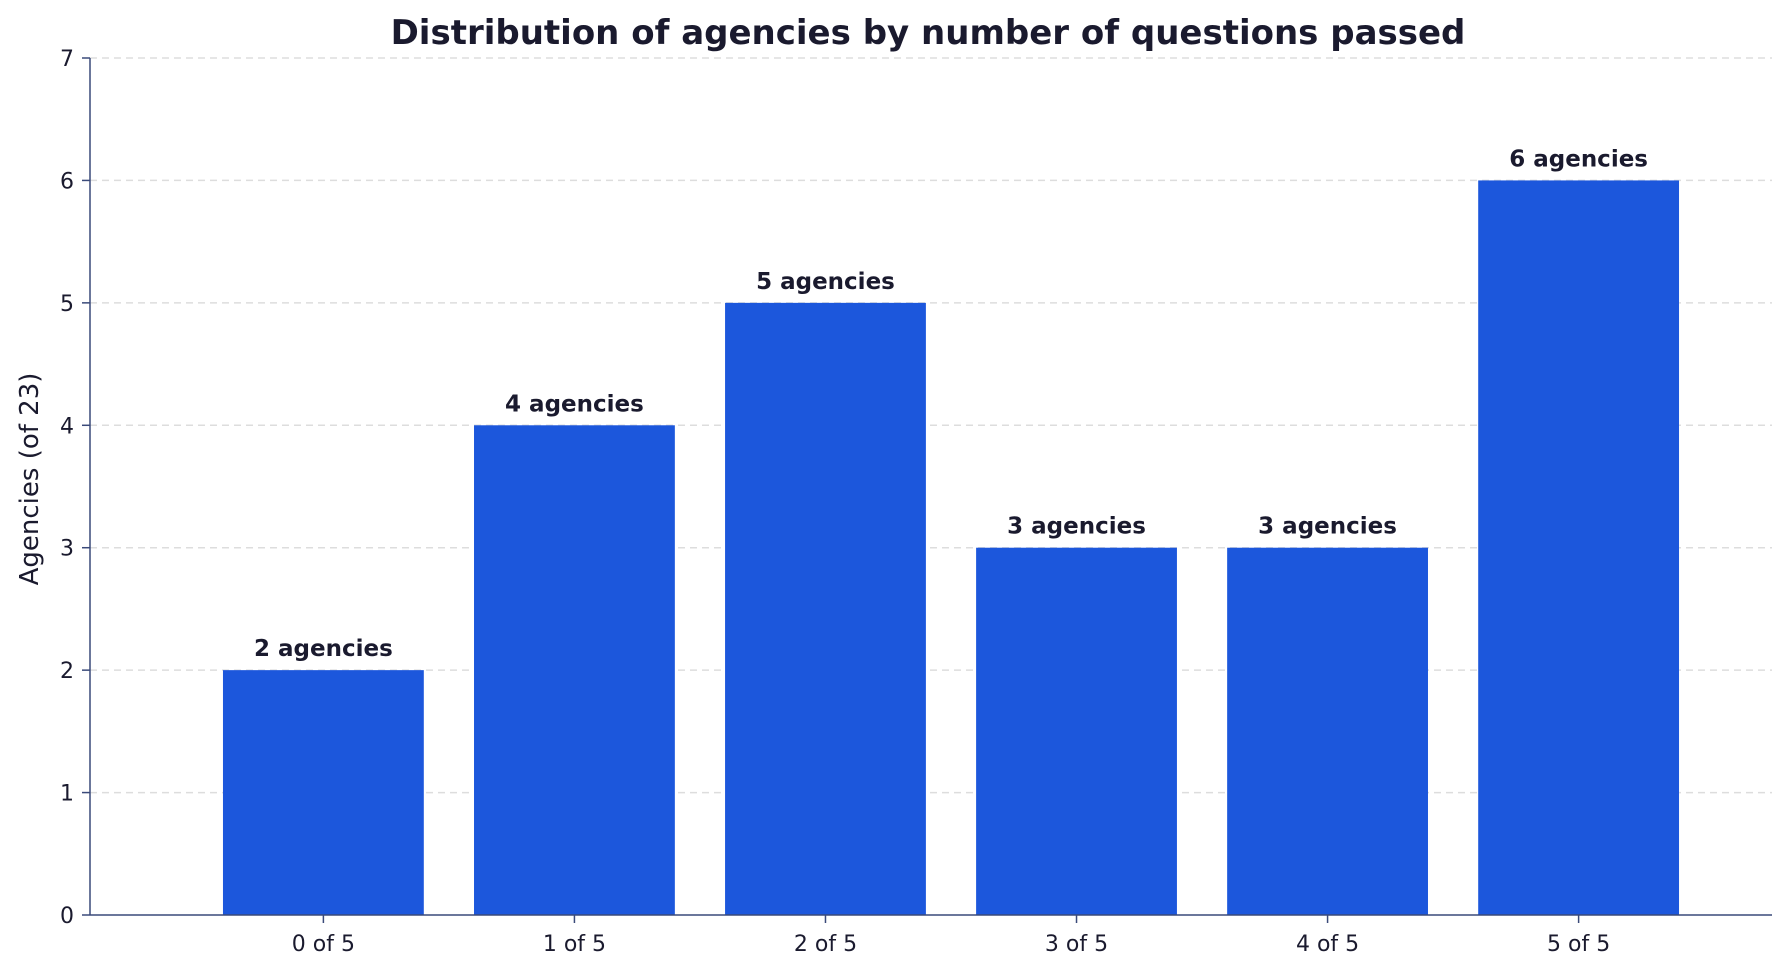 The image size is (1781, 971). What do you see at coordinates (67, 59) in the screenshot?
I see `y-tick-label: 7` at bounding box center [67, 59].